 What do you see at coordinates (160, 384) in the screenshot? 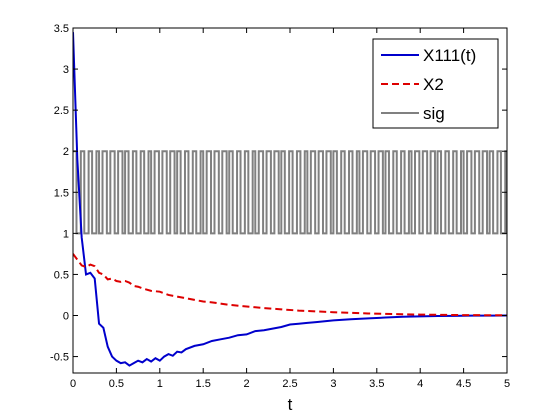
I see `x-tick-label: 1` at bounding box center [160, 384].